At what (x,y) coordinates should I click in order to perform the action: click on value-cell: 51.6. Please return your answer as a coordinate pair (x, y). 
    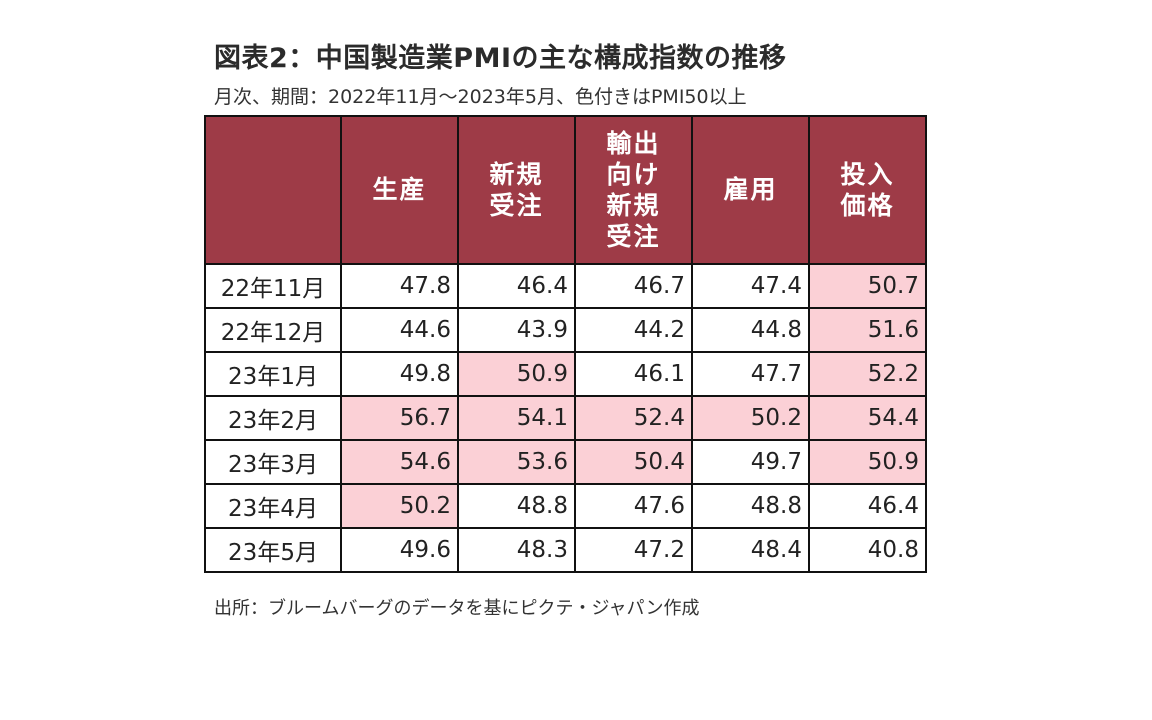
    Looking at the image, I should click on (867, 330).